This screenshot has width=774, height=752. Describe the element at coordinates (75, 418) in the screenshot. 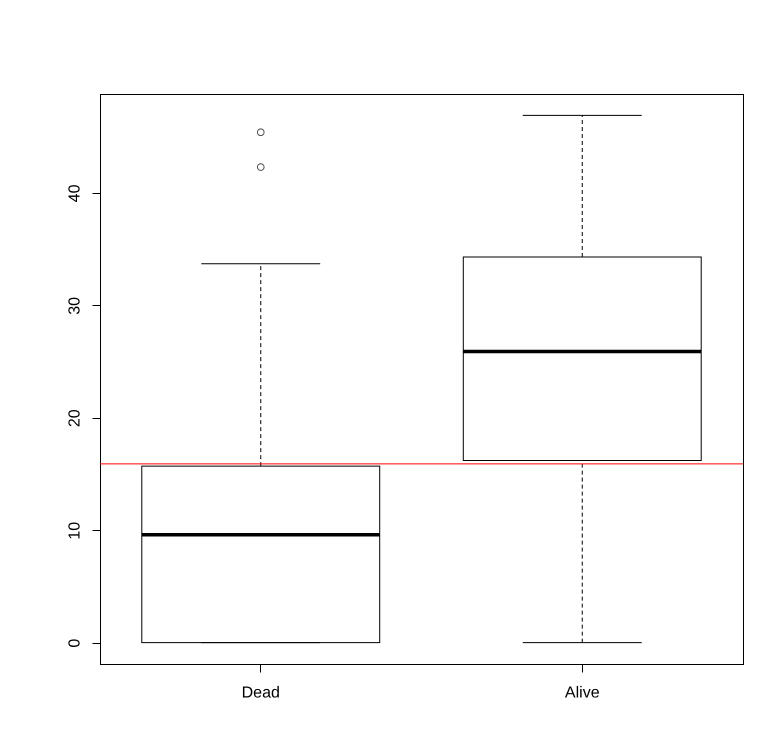

I see `y-tick-label: 20` at that location.